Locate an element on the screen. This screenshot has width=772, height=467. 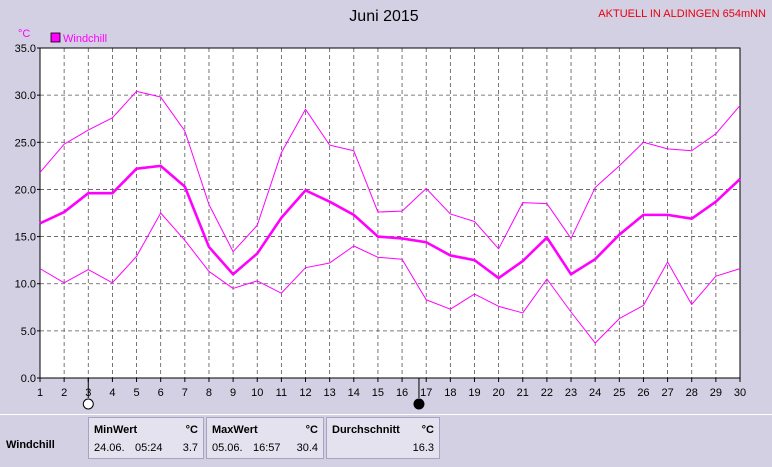
y-axis-unit: °C is located at coordinates (24, 34).